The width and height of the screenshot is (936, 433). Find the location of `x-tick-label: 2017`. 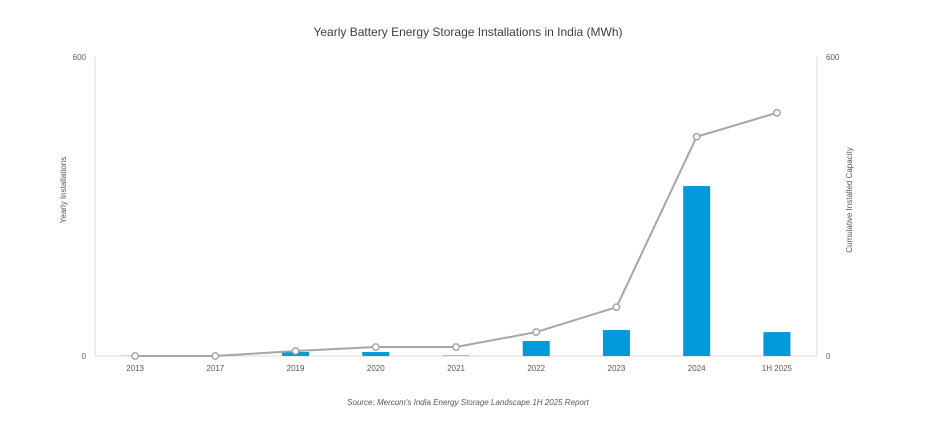

x-tick-label: 2017 is located at coordinates (215, 368).